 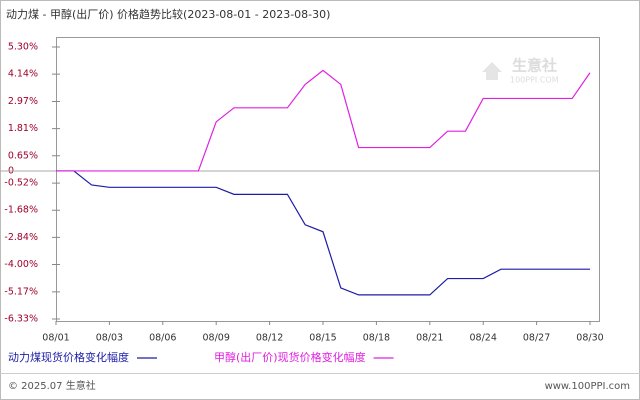 What do you see at coordinates (21, 237) in the screenshot?
I see `y-tick-label: -2.84%` at bounding box center [21, 237].